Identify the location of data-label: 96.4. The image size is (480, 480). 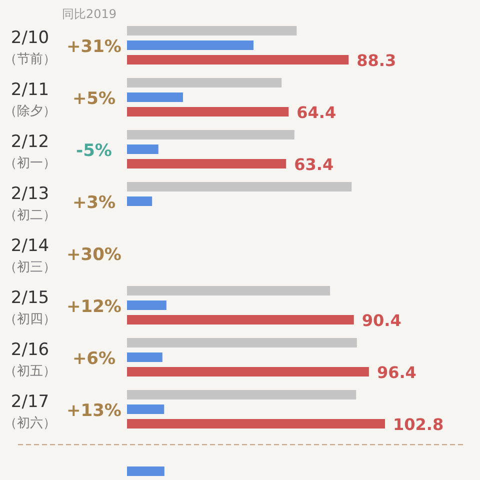
(396, 372).